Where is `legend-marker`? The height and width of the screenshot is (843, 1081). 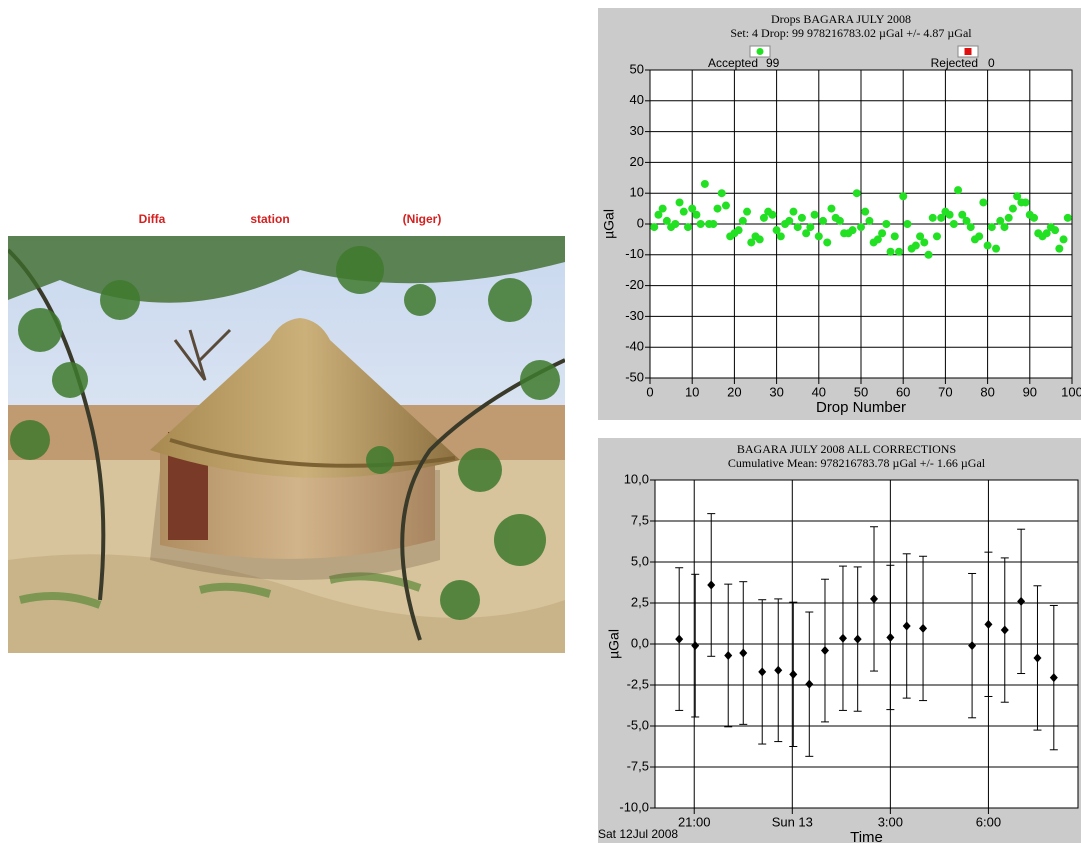
legend-marker is located at coordinates (968, 51).